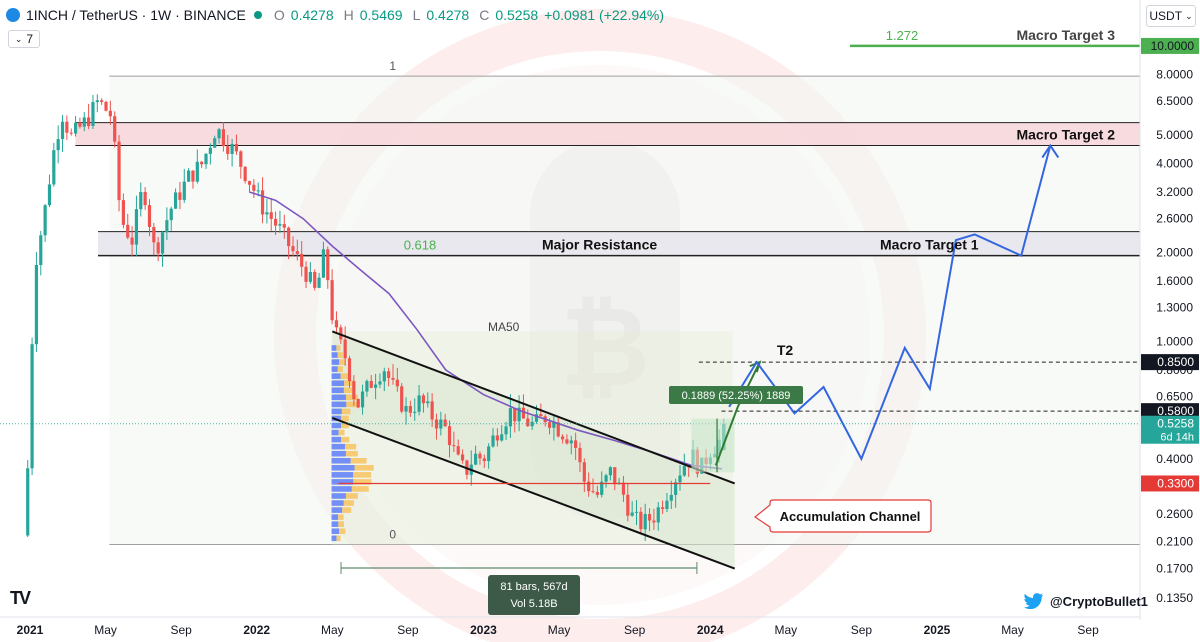 Image resolution: width=1200 pixels, height=642 pixels. Describe the element at coordinates (1065, 35) in the screenshot. I see `macro-target-3-label: Macro Target 3` at that location.